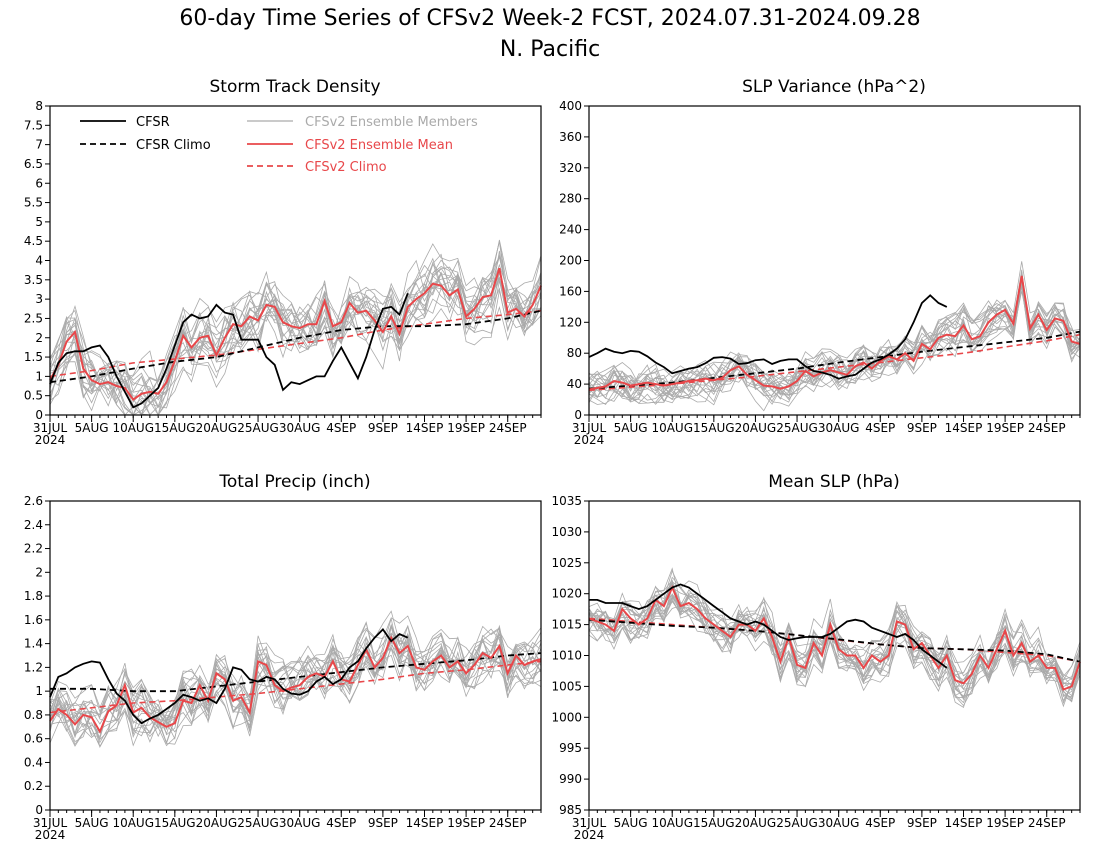 This screenshot has height=850, width=1100. Describe the element at coordinates (346, 167) in the screenshot. I see `legend-label-cfsv2-climo: CFSv2 Climo` at that location.